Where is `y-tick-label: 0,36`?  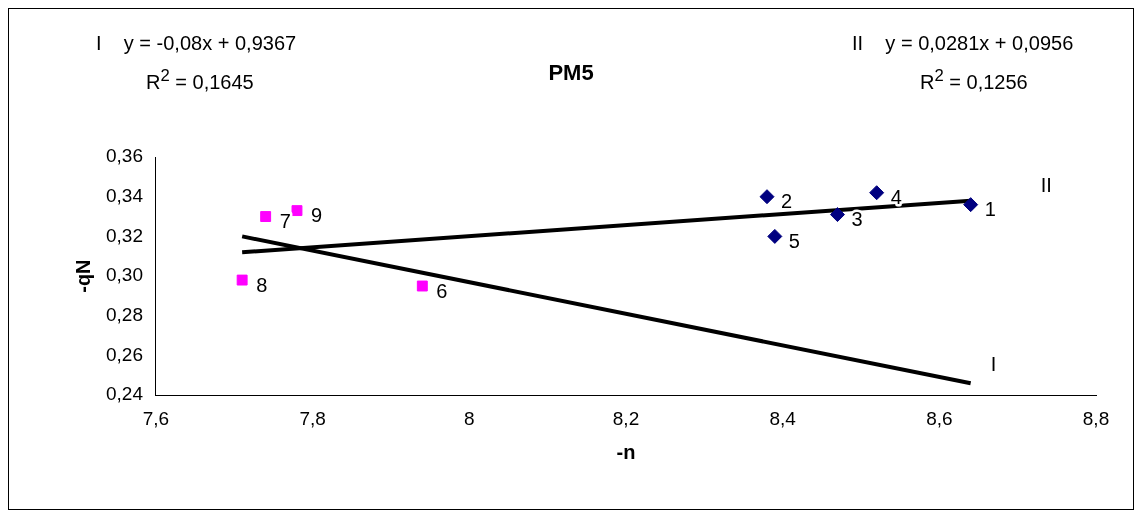
y-tick-label: 0,36 is located at coordinates (124, 156).